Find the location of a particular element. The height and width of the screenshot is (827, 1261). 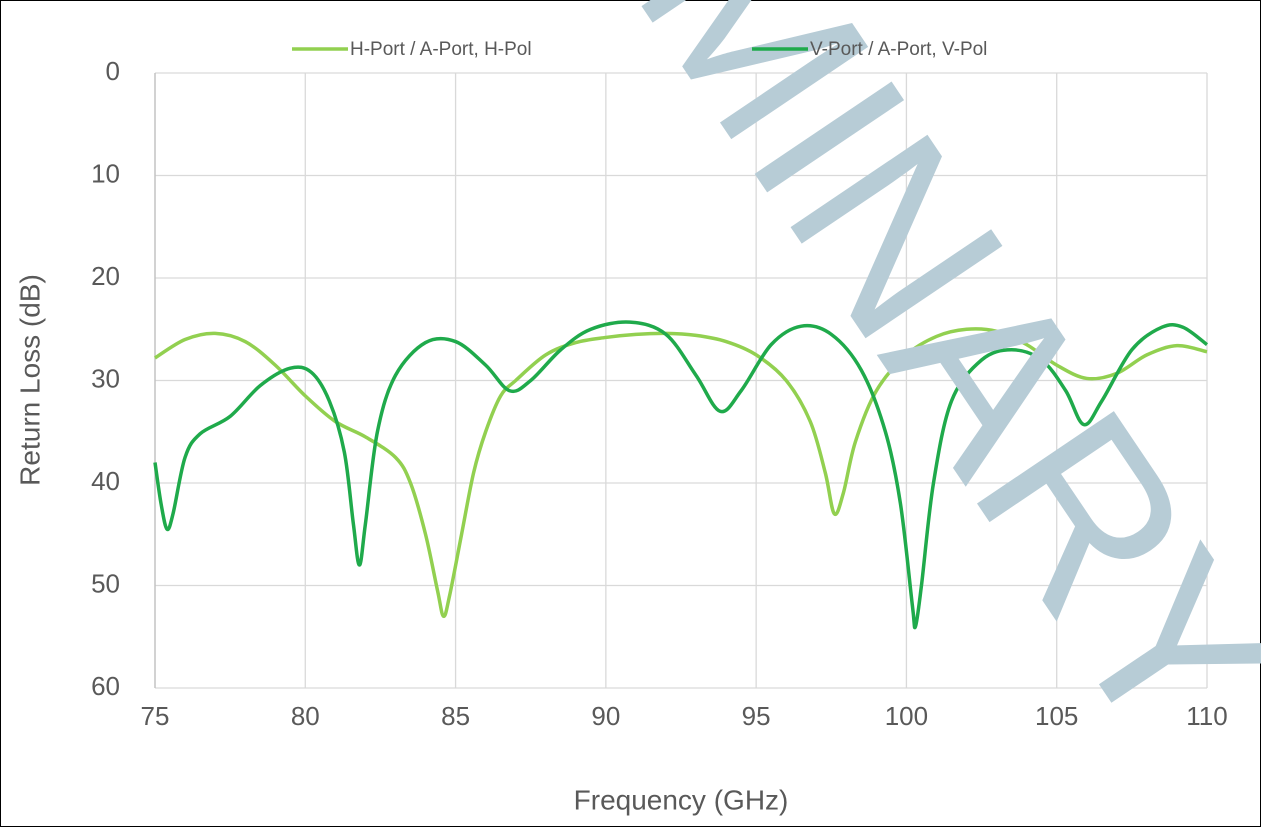

x-axis-title: Frequency (GHz) is located at coordinates (681, 799).